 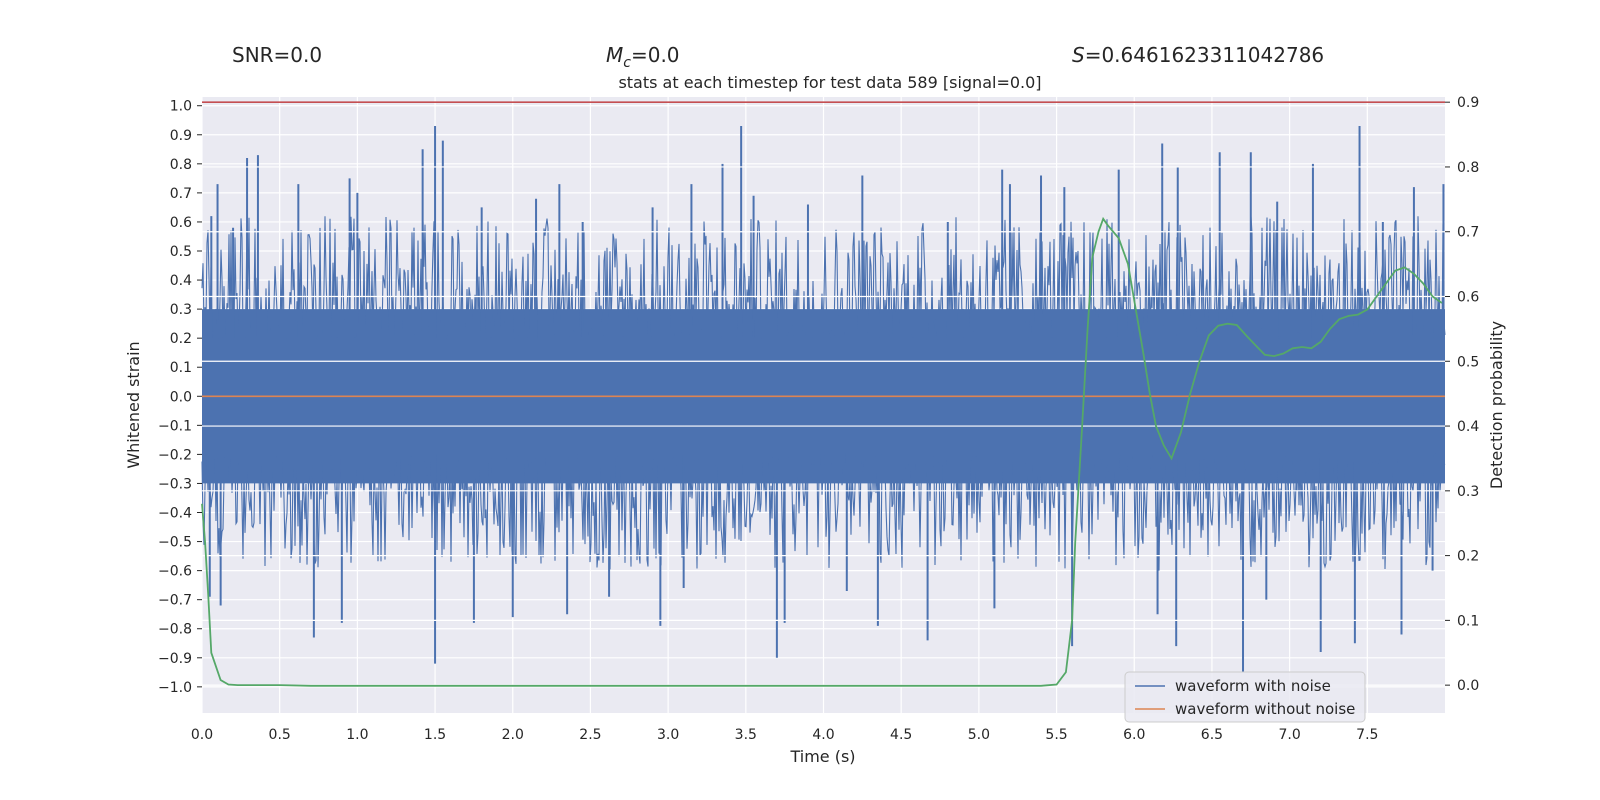 What do you see at coordinates (1468, 686) in the screenshot?
I see `right-y-tick-label: 0.0` at bounding box center [1468, 686].